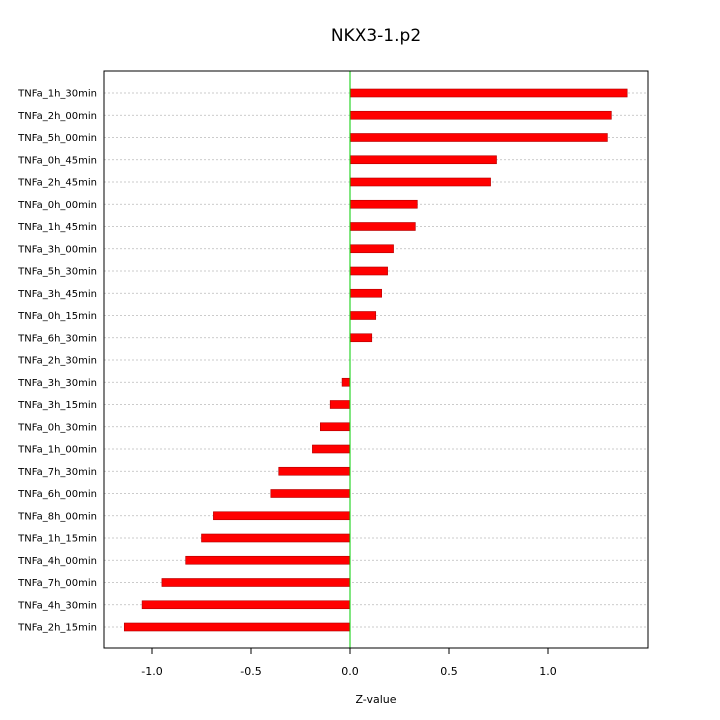 The height and width of the screenshot is (720, 720). What do you see at coordinates (57, 605) in the screenshot?
I see `category-label: TNFa_4h_30min` at bounding box center [57, 605].